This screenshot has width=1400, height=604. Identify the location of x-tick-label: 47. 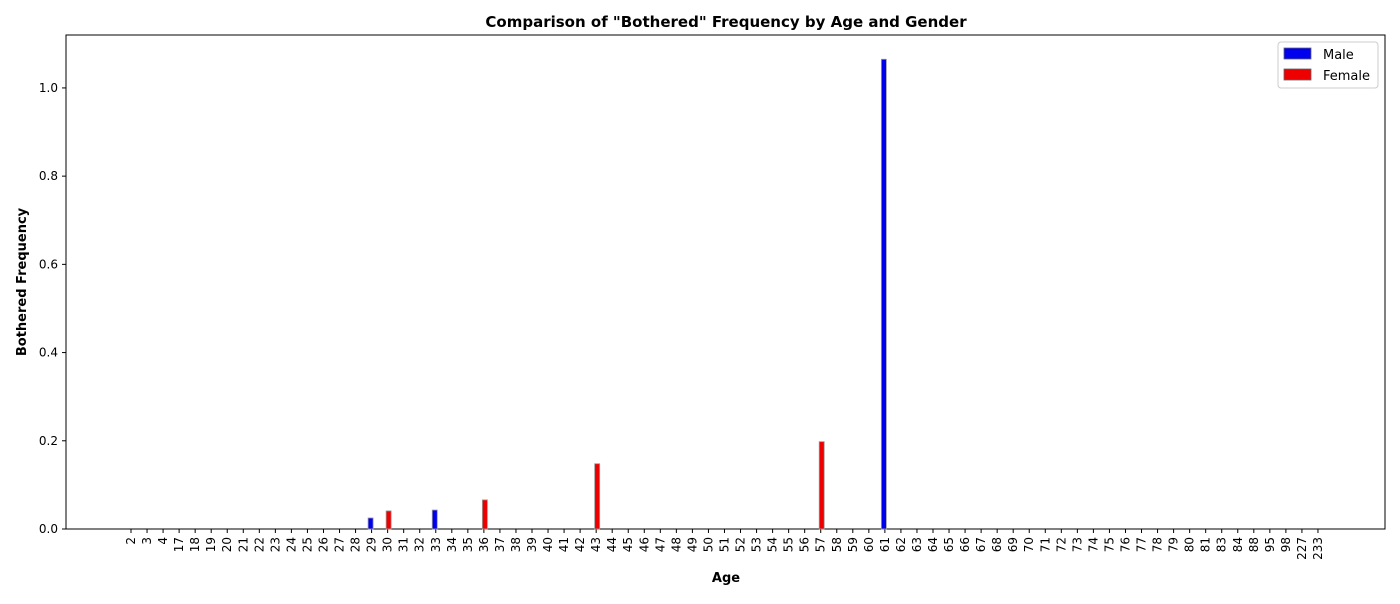
(660, 544).